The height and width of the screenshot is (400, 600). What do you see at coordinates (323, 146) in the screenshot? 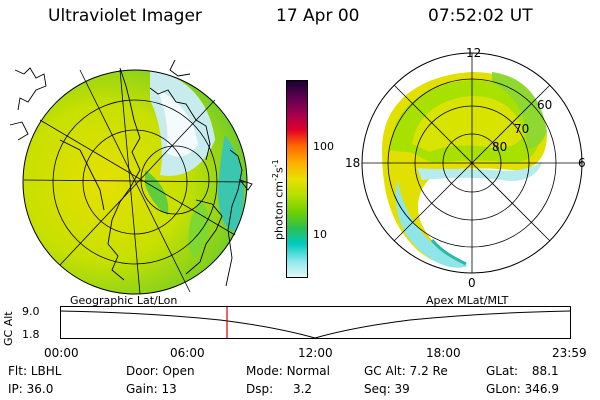
I see `colorbar-tick-100: 100` at bounding box center [323, 146].